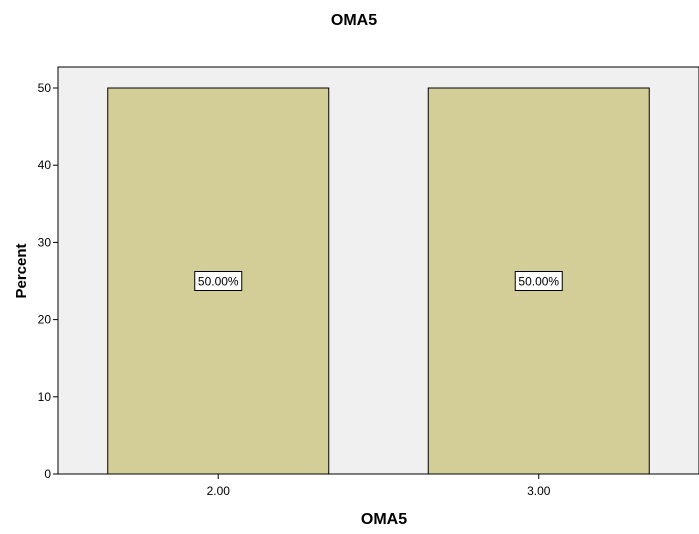 This screenshot has height=534, width=699. I want to click on data-label-box-2.00, so click(218, 281).